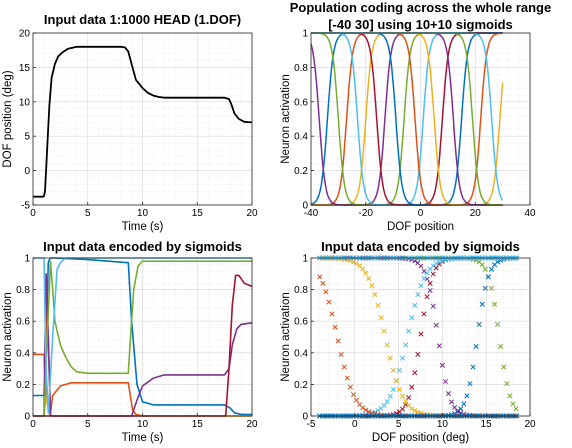  I want to click on y-tick-label: -5, so click(25, 206).